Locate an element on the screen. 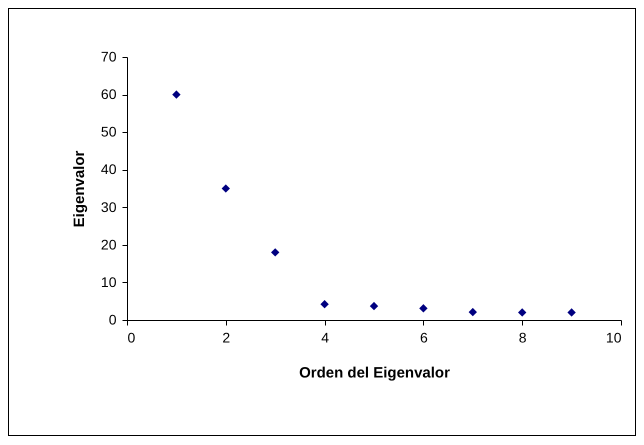 This screenshot has width=644, height=445. x-tick-label: 2 is located at coordinates (226, 338).